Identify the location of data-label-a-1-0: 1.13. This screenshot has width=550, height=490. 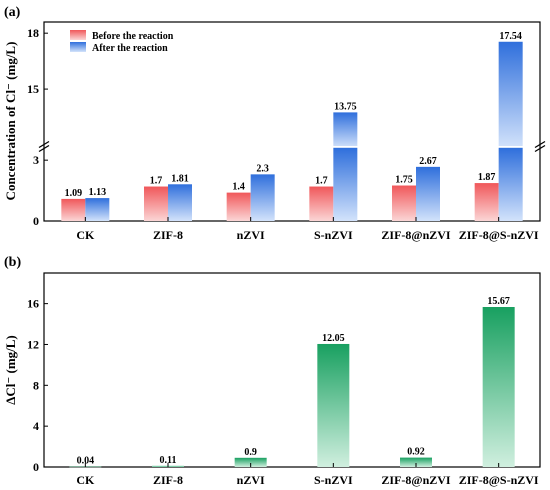
(98, 192).